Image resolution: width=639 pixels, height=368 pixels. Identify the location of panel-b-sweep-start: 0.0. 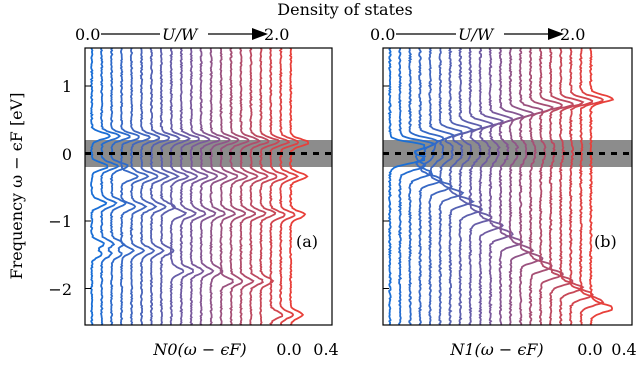
(382, 34).